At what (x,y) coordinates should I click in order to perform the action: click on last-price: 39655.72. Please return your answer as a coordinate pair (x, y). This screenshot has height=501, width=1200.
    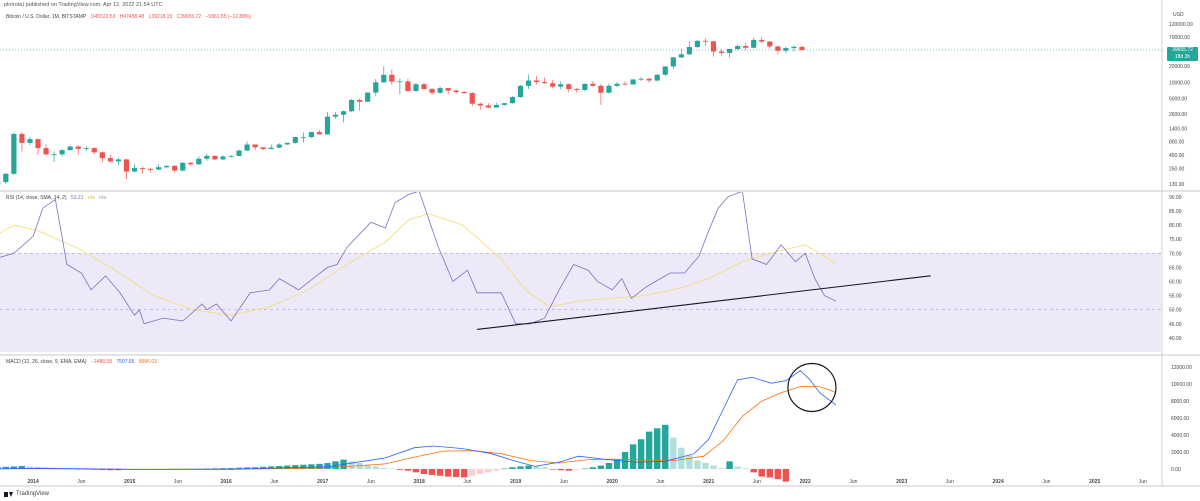
    Looking at the image, I should click on (1182, 50).